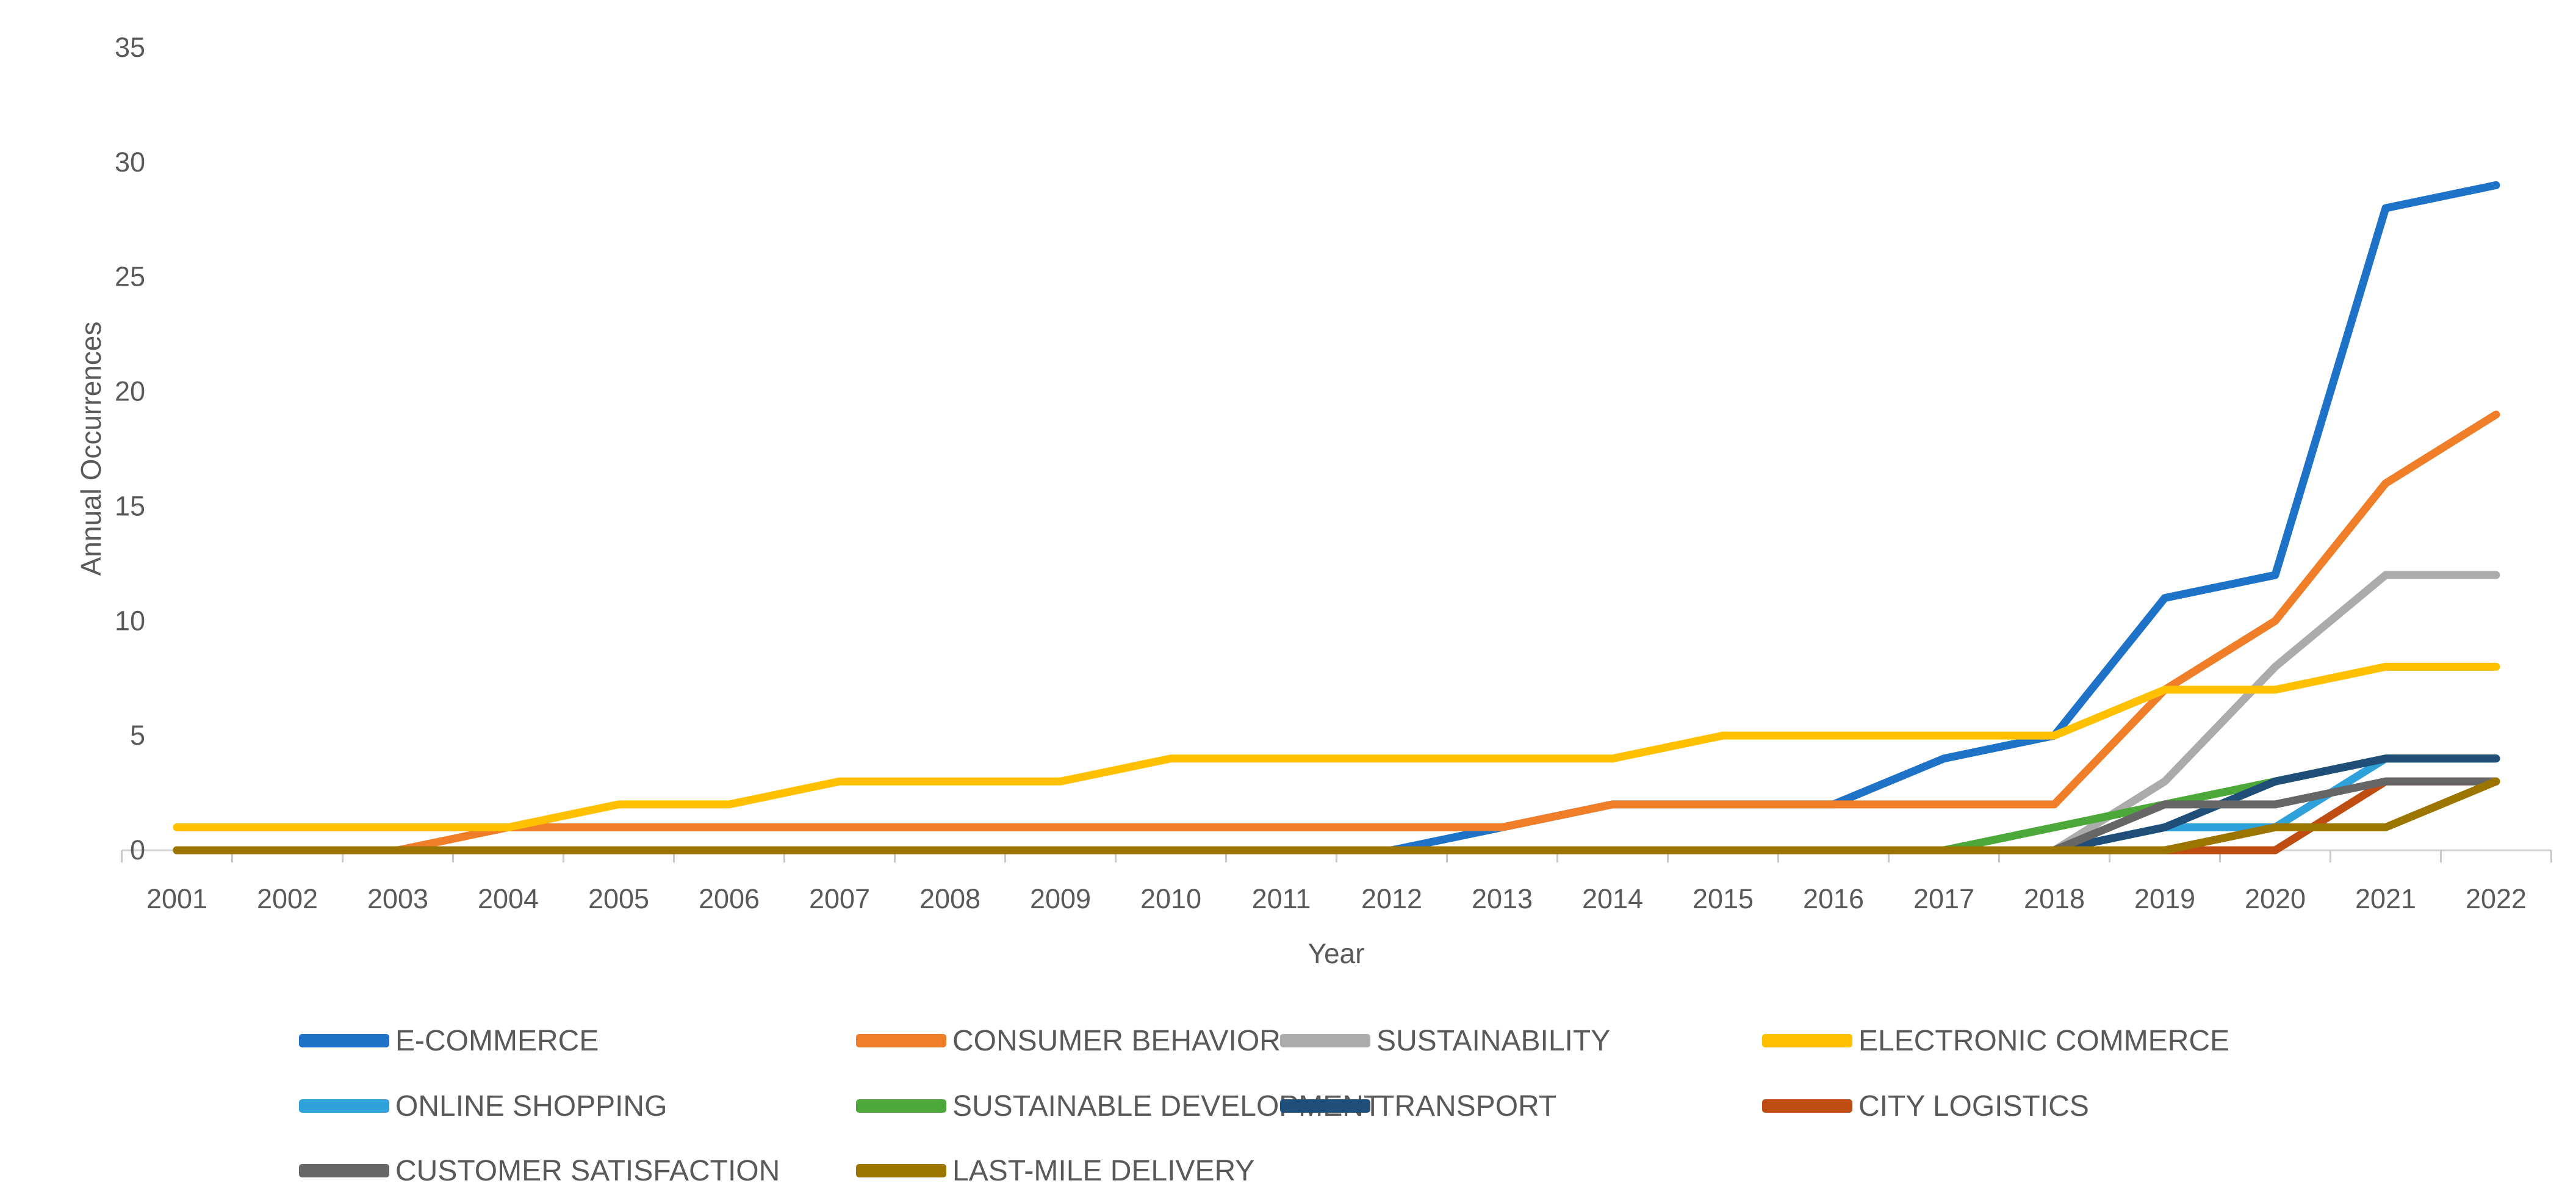 The image size is (2576, 1200). I want to click on x-axis-tick-label: 2014, so click(1612, 898).